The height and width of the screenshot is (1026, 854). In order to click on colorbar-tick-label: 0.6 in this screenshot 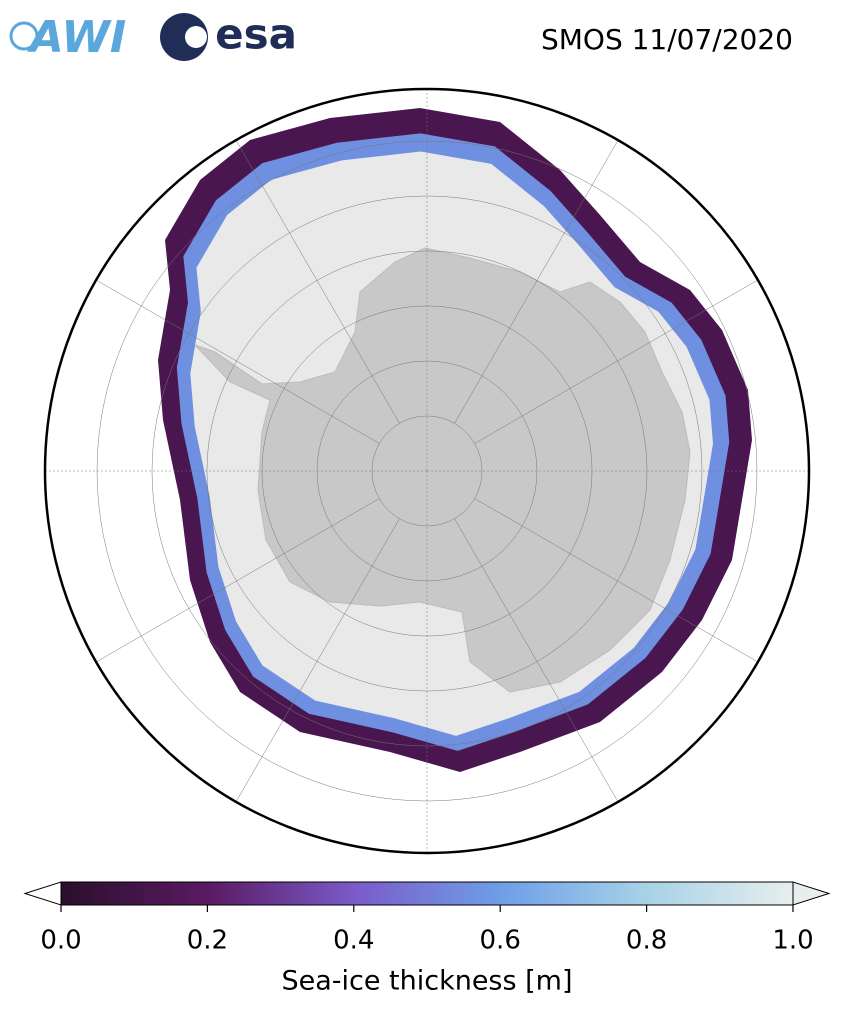, I will do `click(500, 941)`.